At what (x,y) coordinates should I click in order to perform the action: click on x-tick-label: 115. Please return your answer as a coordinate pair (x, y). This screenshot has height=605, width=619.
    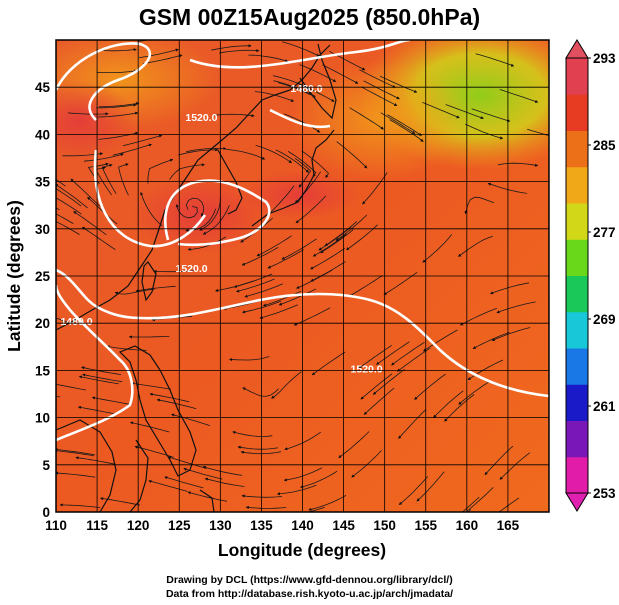
    Looking at the image, I should click on (97, 525).